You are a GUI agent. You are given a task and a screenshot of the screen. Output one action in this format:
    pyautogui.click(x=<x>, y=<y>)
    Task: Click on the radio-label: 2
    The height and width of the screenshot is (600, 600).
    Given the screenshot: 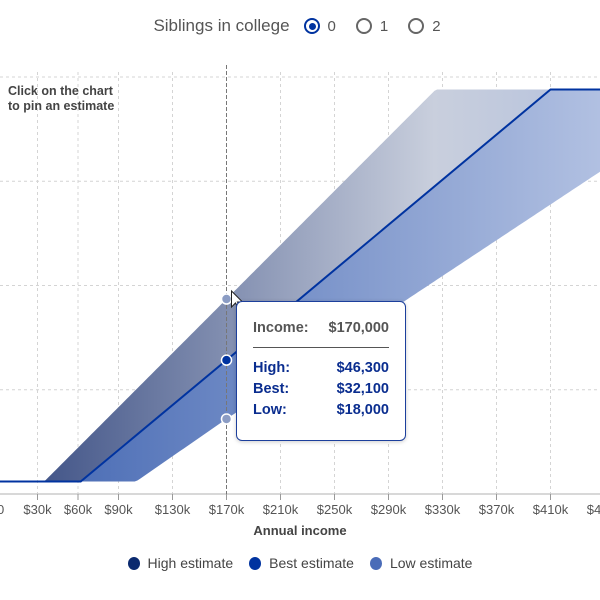 What is the action you would take?
    pyautogui.click(x=436, y=26)
    